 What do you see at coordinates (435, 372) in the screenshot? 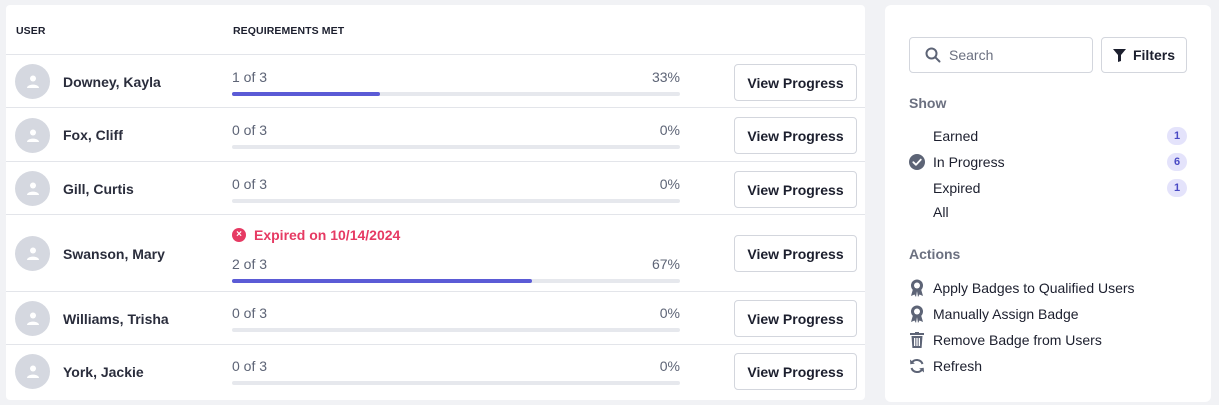
I see `table-row: York, Jackie 0 of 3 0% View Progress` at bounding box center [435, 372].